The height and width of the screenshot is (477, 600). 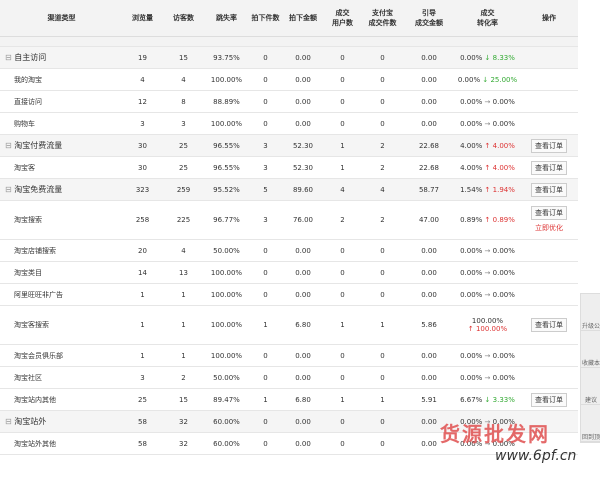 What do you see at coordinates (342, 145) in the screenshot?
I see `cell: 1` at bounding box center [342, 145].